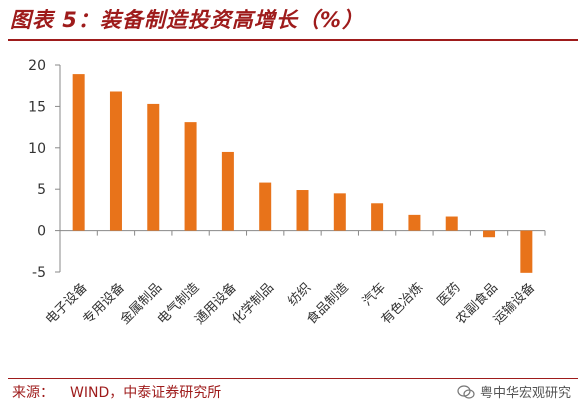  What do you see at coordinates (299, 294) in the screenshot?
I see `x-category-label: 纺织` at bounding box center [299, 294].